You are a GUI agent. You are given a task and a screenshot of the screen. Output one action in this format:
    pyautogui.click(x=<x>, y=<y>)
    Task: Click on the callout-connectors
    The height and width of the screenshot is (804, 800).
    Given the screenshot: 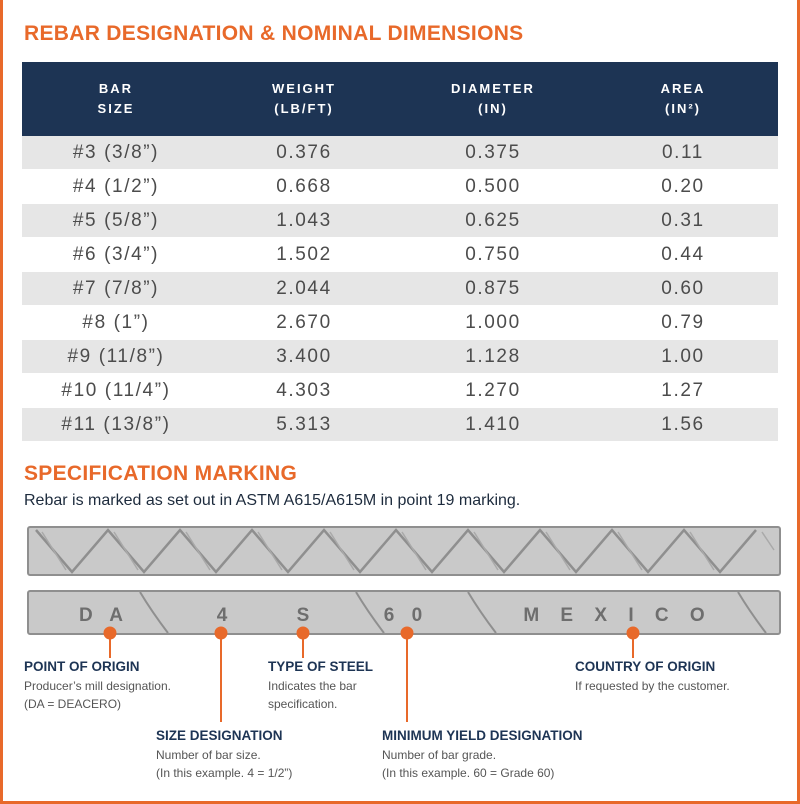 What is the action you would take?
    pyautogui.click(x=371, y=674)
    